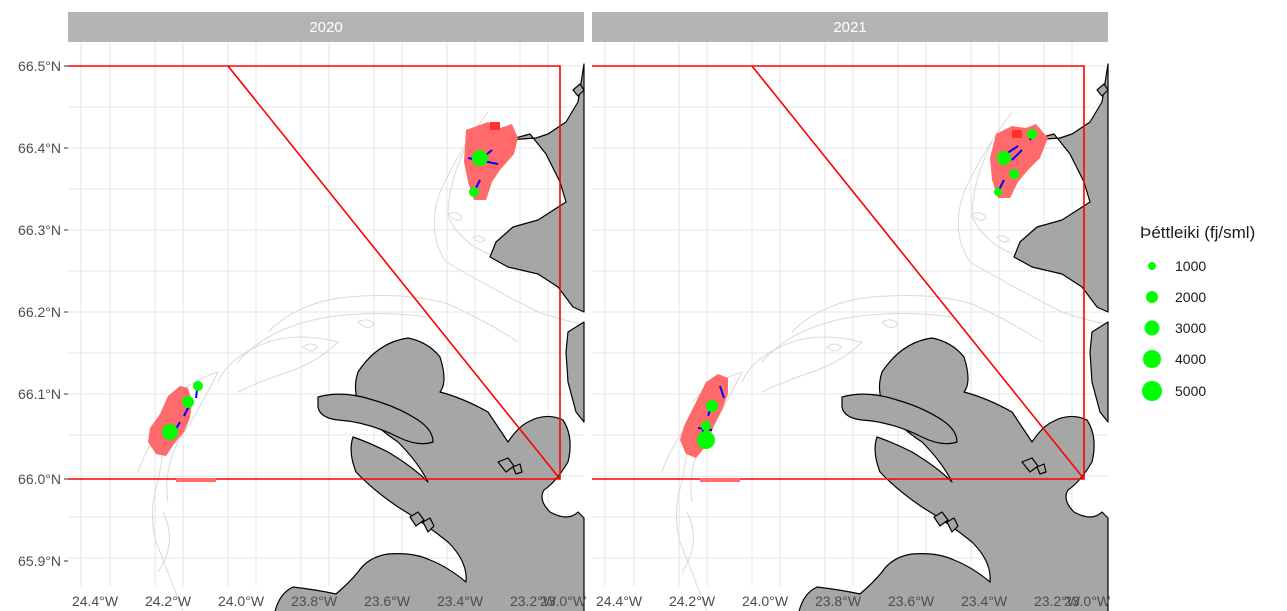  I want to click on legend-label: 2000, so click(1190, 297).